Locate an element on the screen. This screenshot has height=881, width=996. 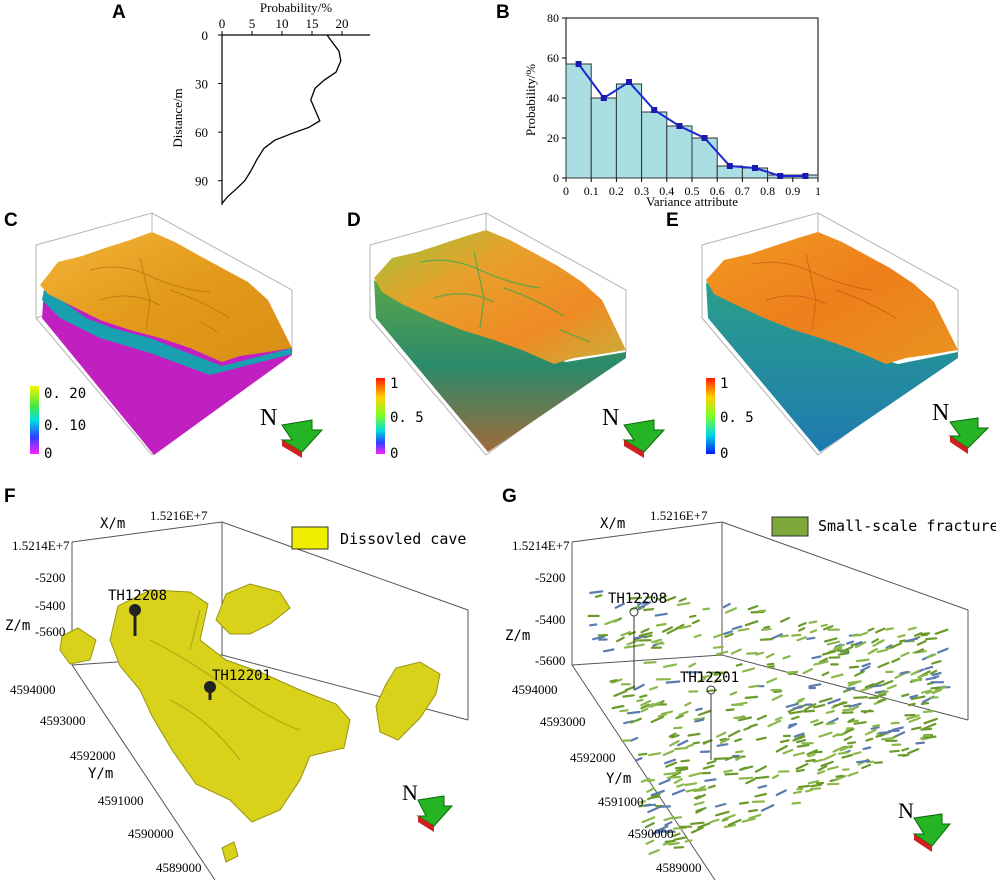
panel-f-y-tick-4: 4591000 is located at coordinates (121, 800).